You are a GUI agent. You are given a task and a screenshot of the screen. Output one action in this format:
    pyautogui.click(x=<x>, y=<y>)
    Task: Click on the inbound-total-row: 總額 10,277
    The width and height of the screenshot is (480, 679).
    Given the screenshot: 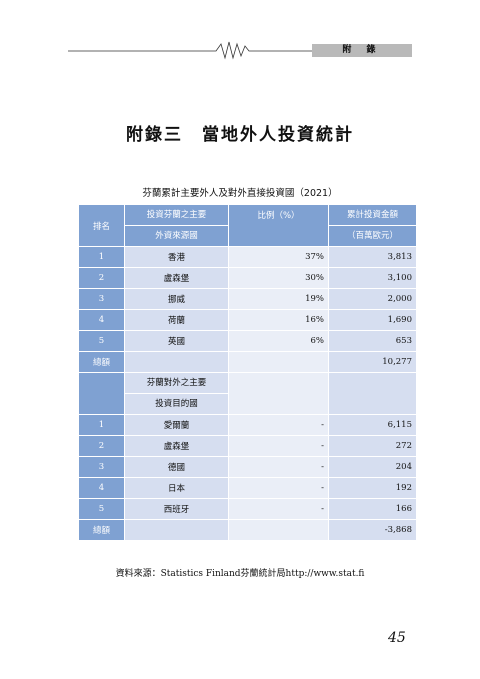 What is the action you would take?
    pyautogui.click(x=247, y=362)
    